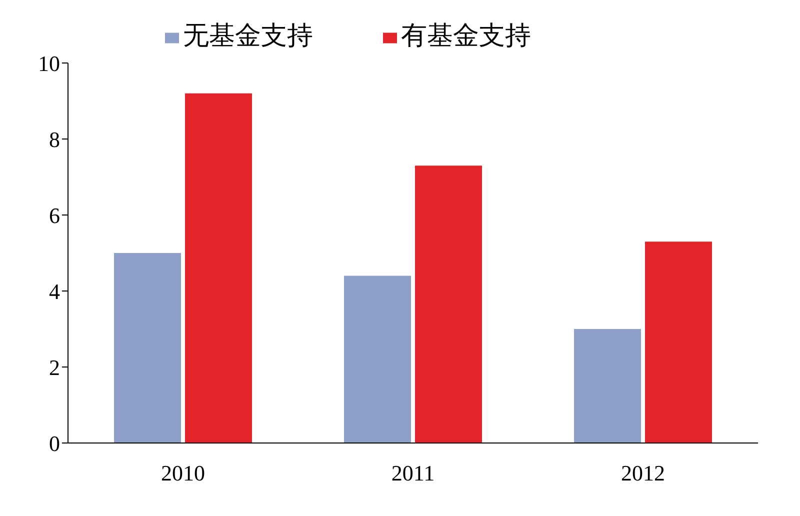  Describe the element at coordinates (643, 473) in the screenshot. I see `x-tick-label: 2012` at that location.